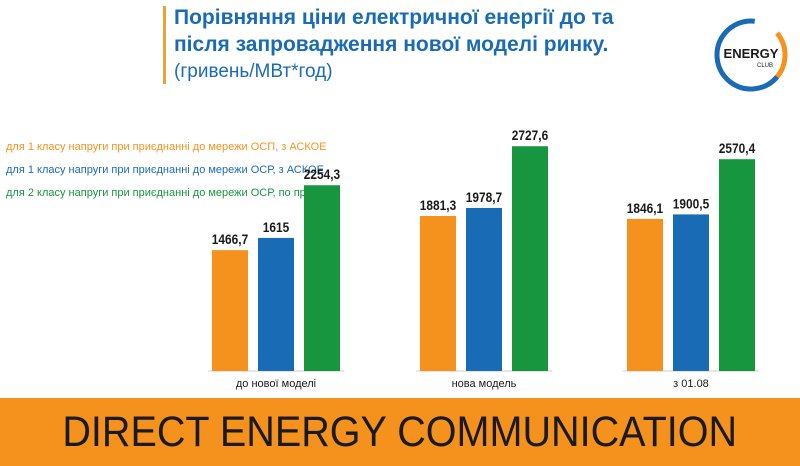 The height and width of the screenshot is (466, 800). I want to click on data-label: 2727,6, so click(530, 135).